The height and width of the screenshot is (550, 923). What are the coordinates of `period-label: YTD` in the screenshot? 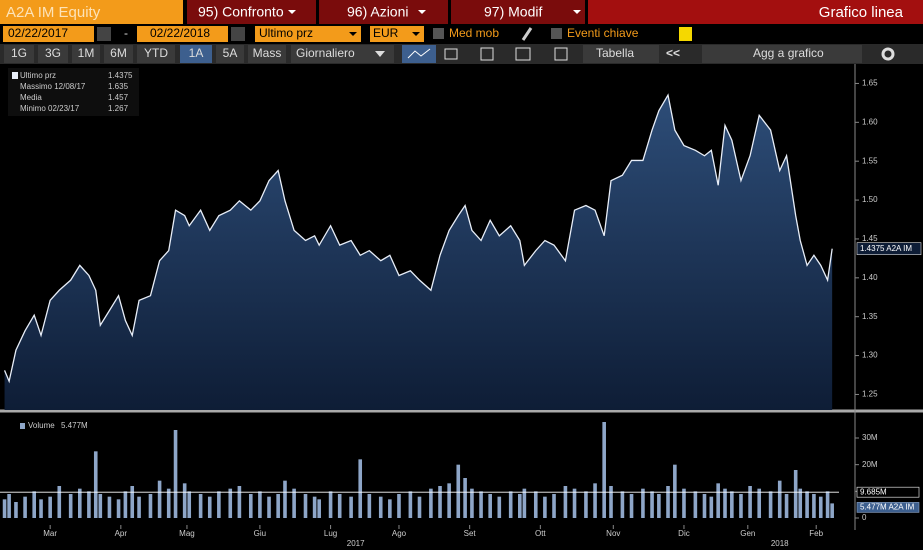 It's located at (156, 53).